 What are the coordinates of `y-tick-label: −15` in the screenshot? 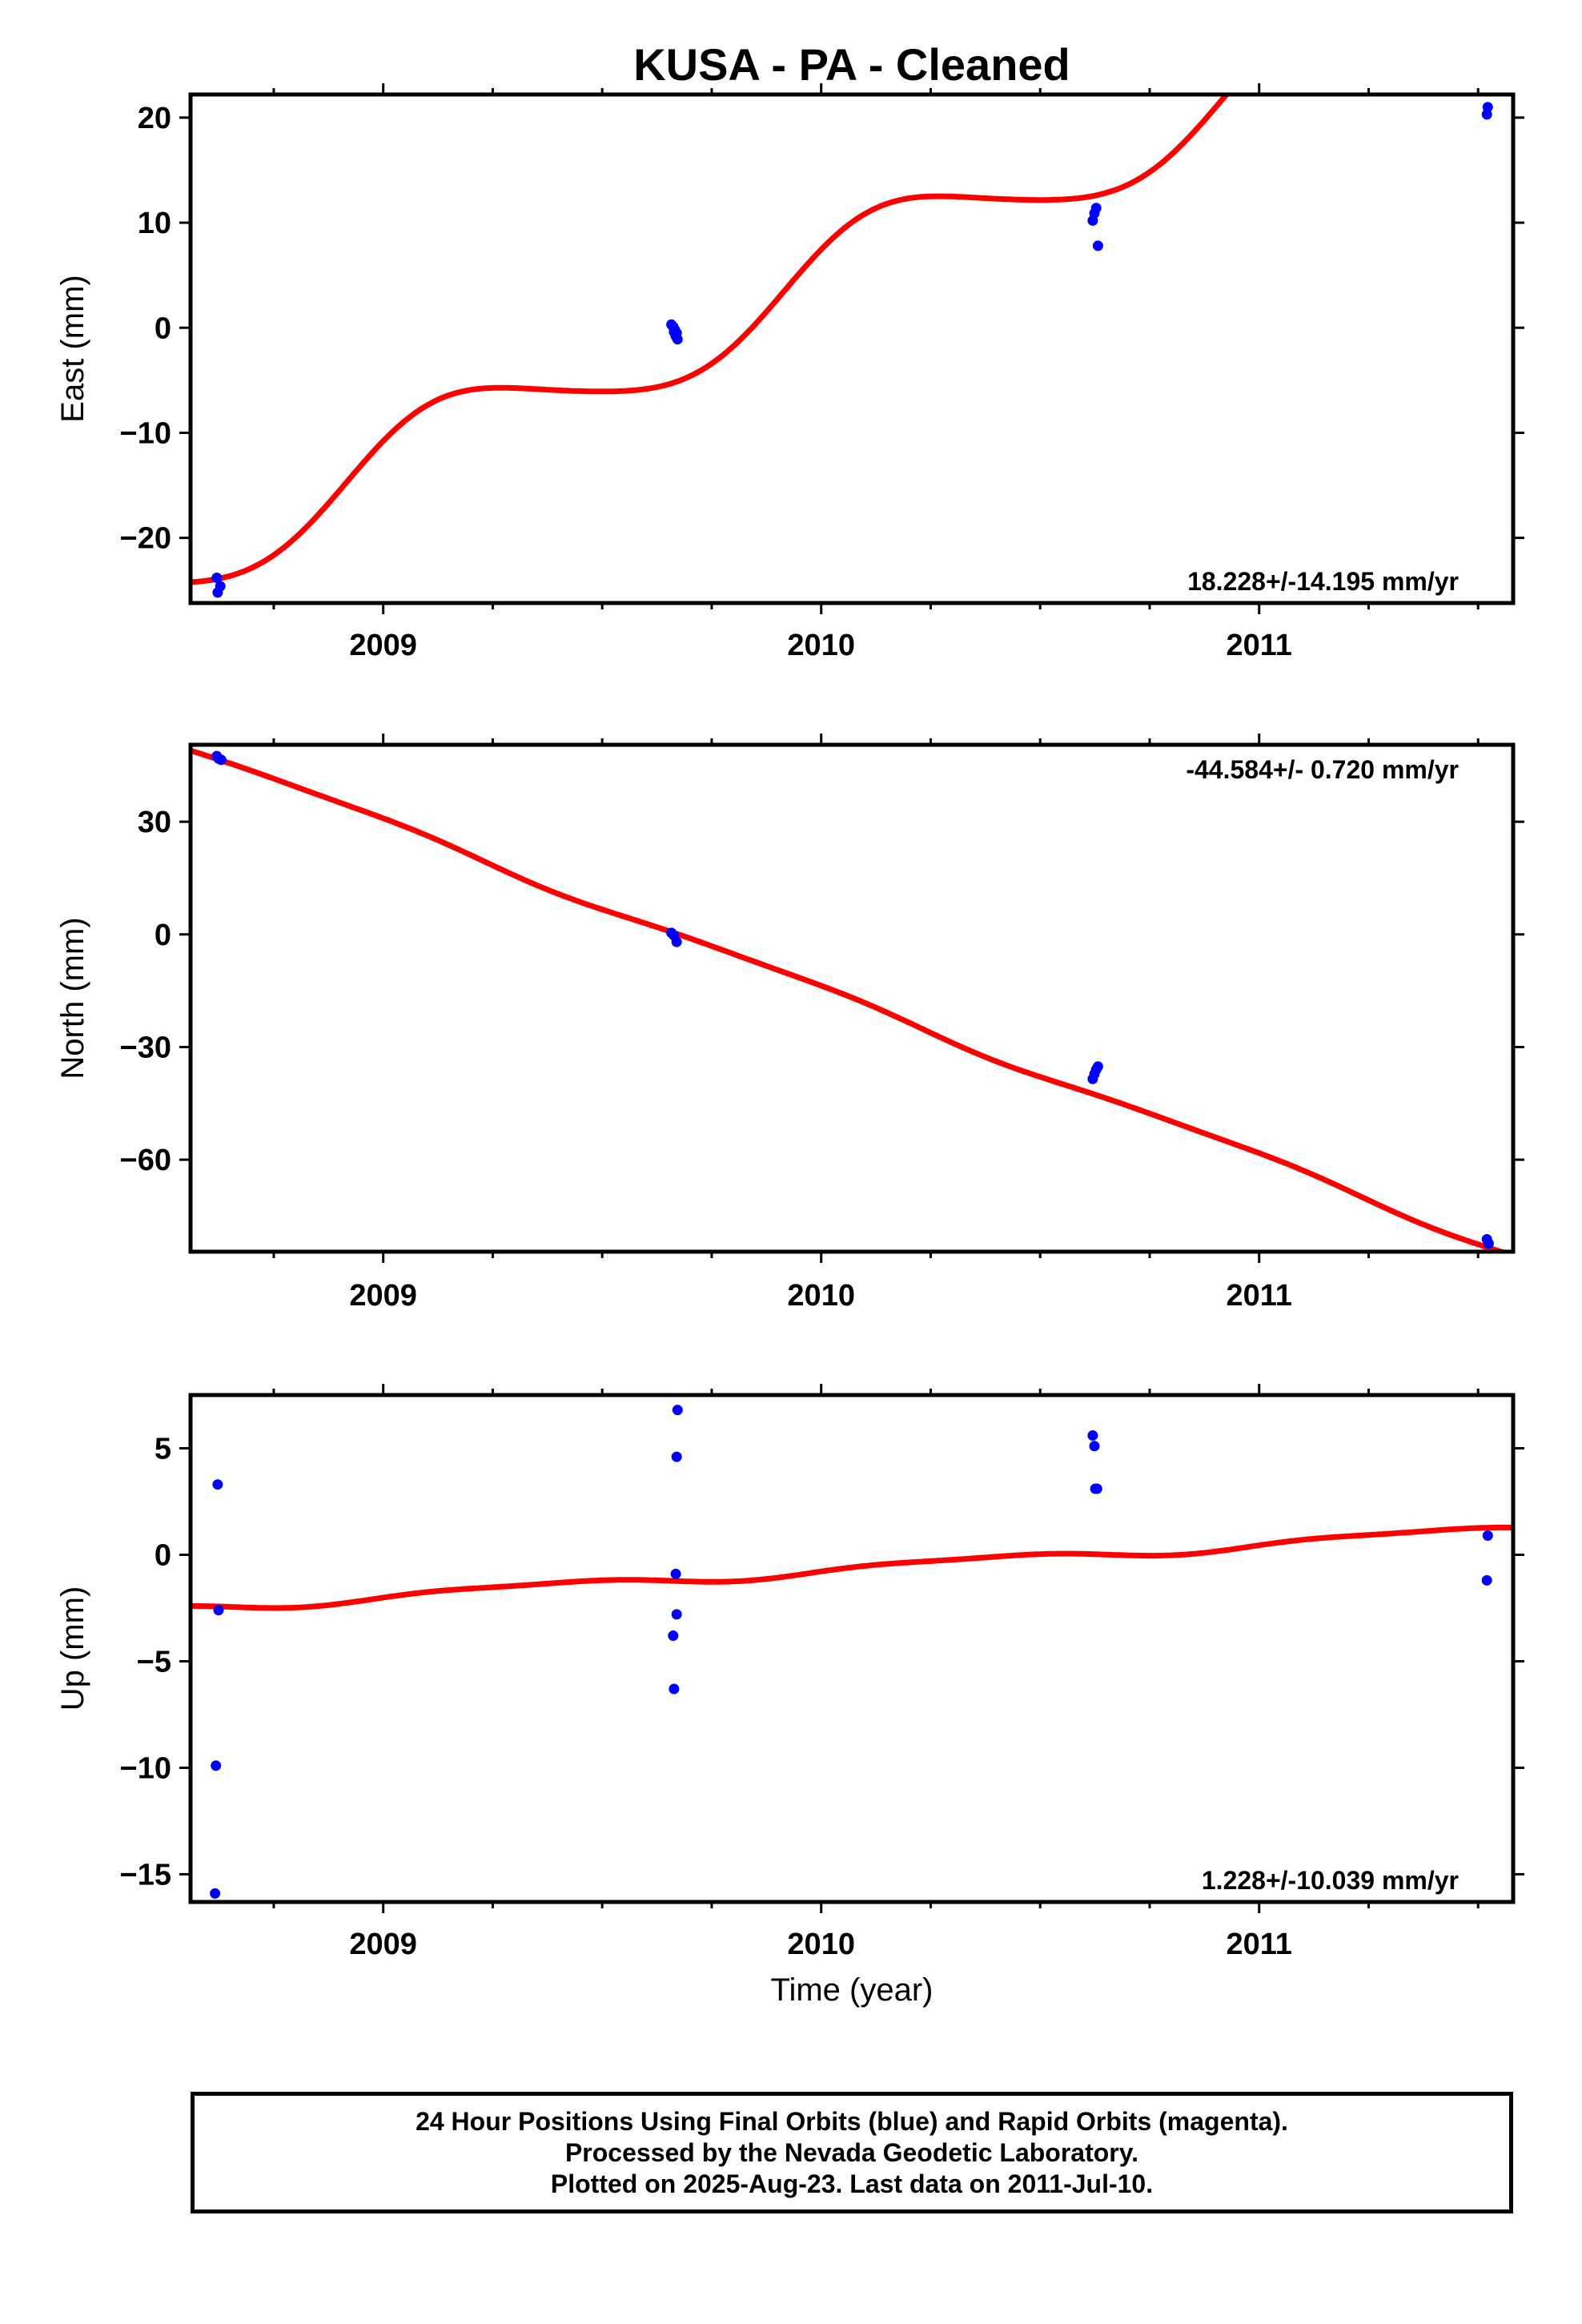 It's located at (145, 1875).